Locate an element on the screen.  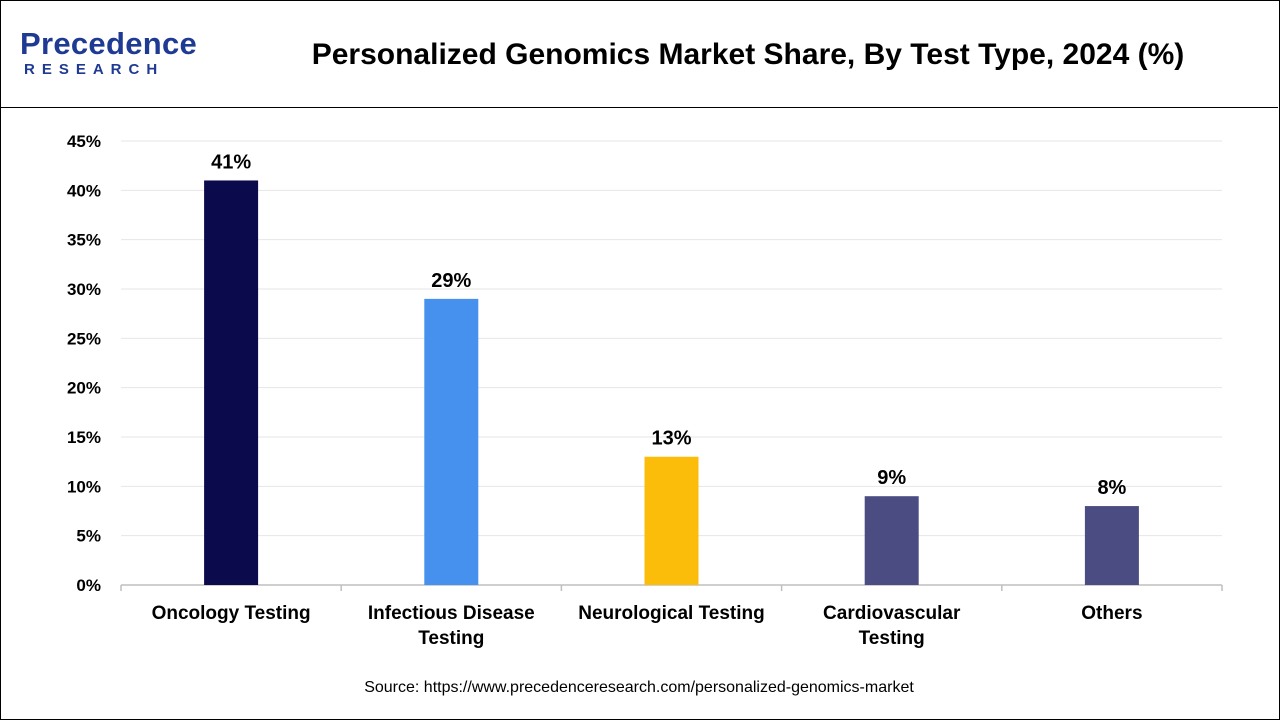
y-tick-label: 35% is located at coordinates (84, 240).